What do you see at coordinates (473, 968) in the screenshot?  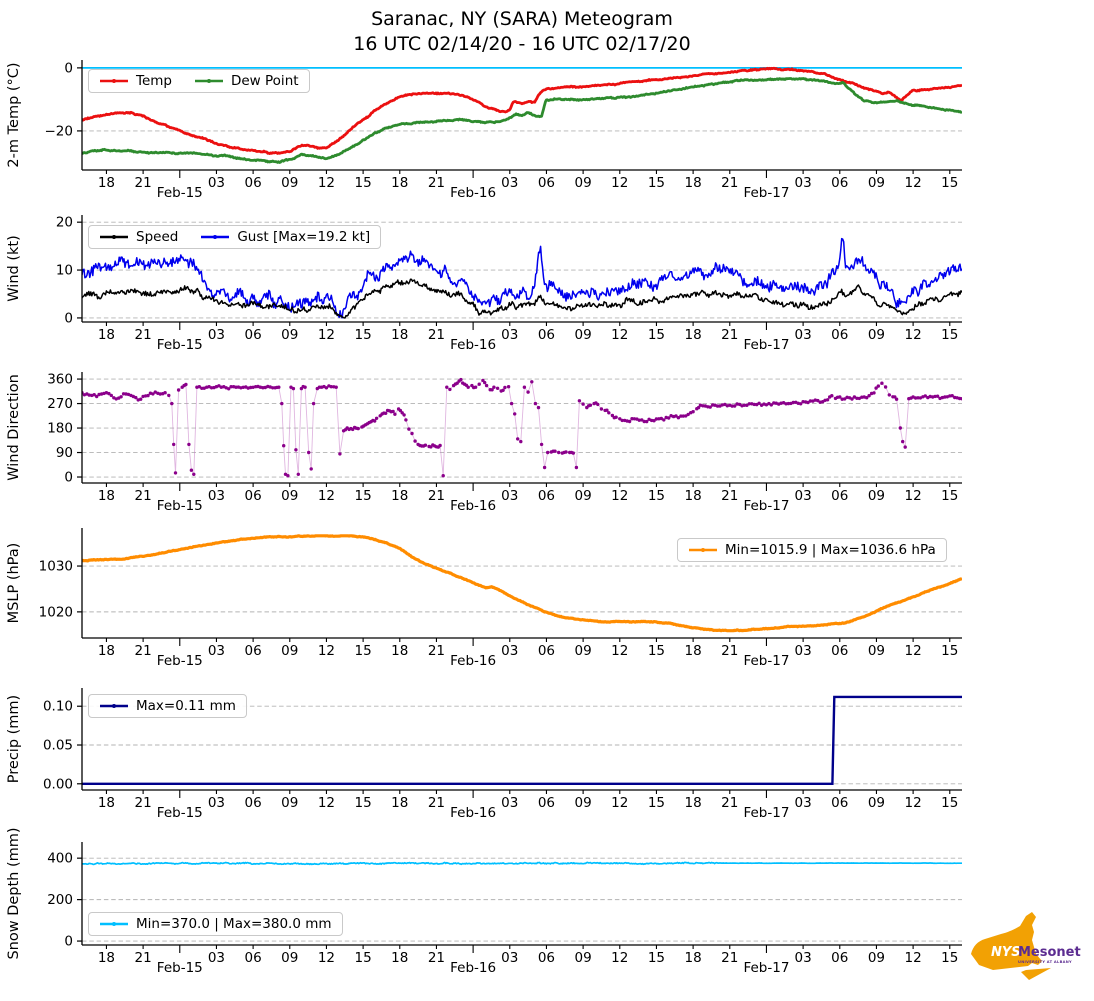 I see `snow-xtick-date-label: Feb-16` at bounding box center [473, 968].